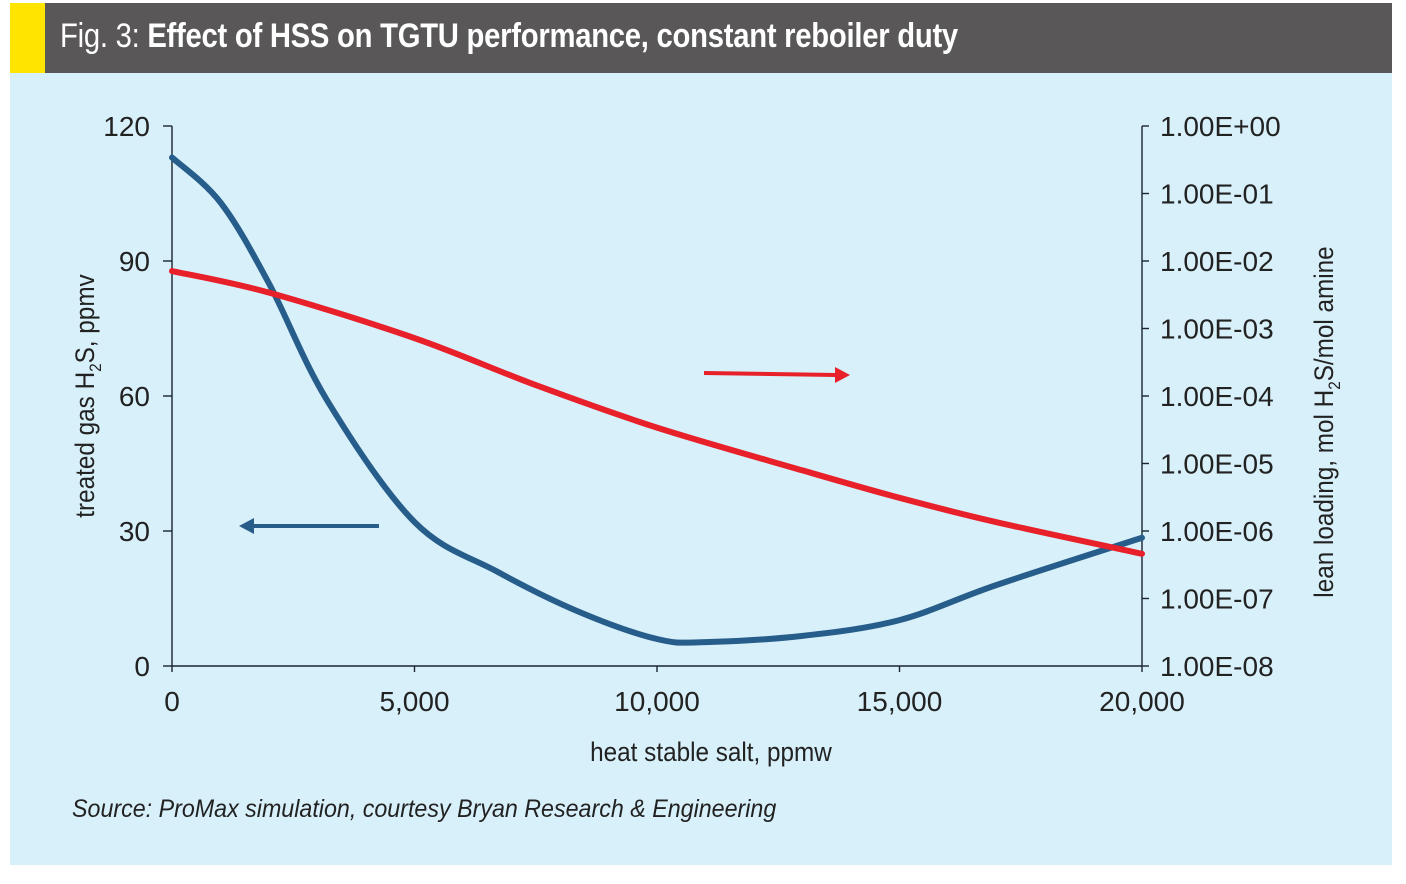  What do you see at coordinates (85, 445) in the screenshot?
I see `axis-title-part: treated gas H` at bounding box center [85, 445].